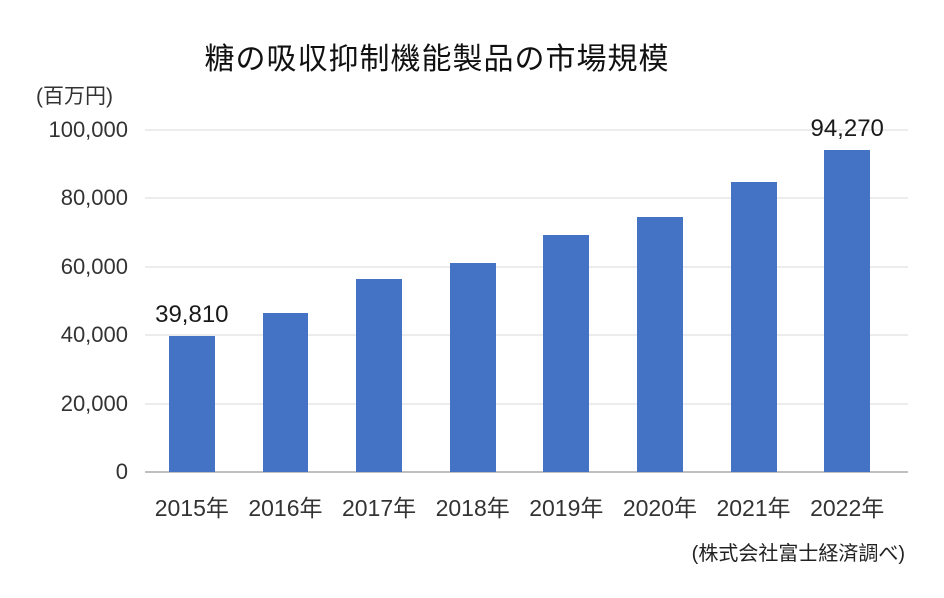  Describe the element at coordinates (94, 335) in the screenshot. I see `y-tick-label: 40,000` at that location.